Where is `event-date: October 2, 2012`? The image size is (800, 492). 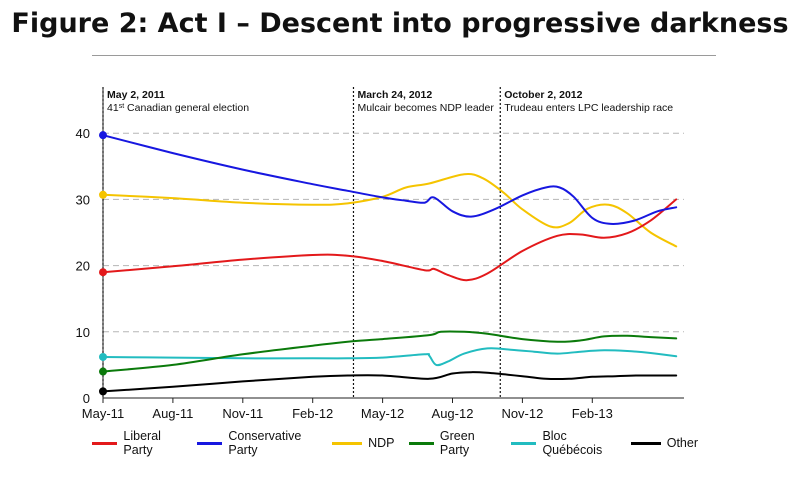
event-date: October 2, 2012 is located at coordinates (543, 95).